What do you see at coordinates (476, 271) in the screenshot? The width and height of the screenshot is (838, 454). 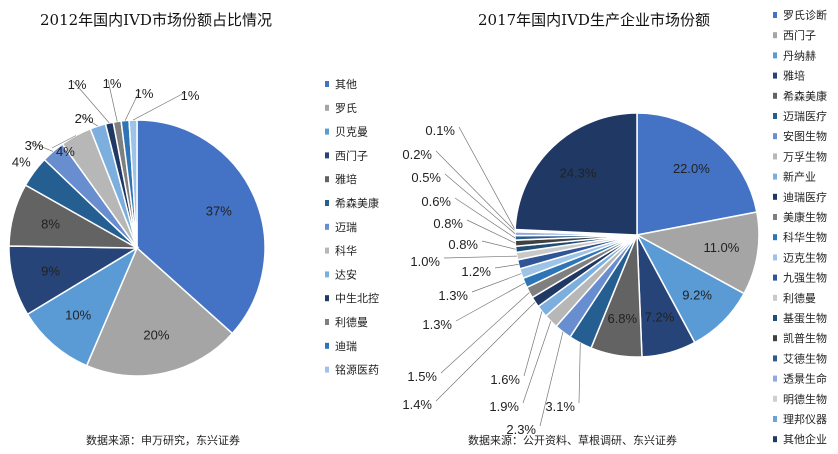 I see `chart2-data-label-13: 1.2%` at bounding box center [476, 271].